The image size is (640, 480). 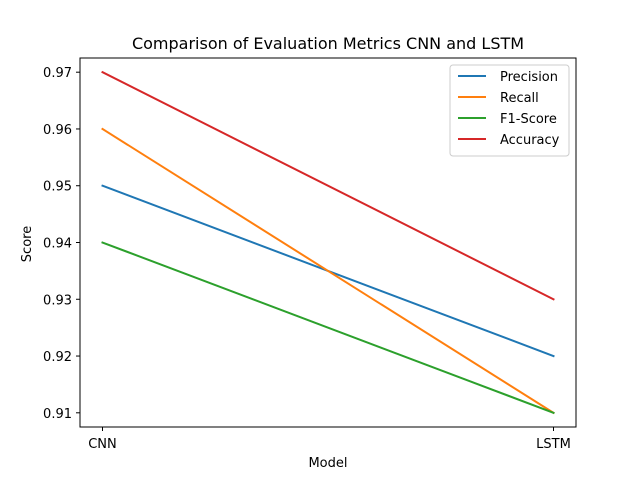 I want to click on y-tick-label: 0.93, so click(x=57, y=300).